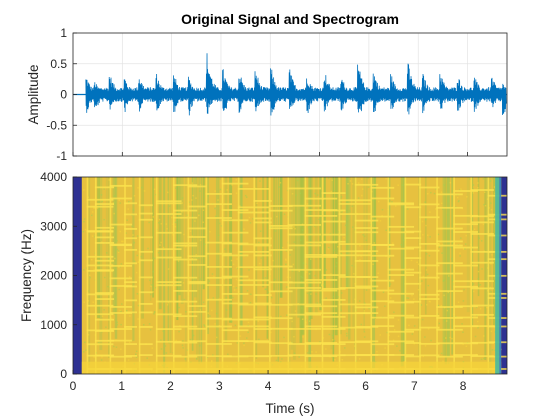  I want to click on spectrogram-x-tick-label: 0, so click(73, 386).